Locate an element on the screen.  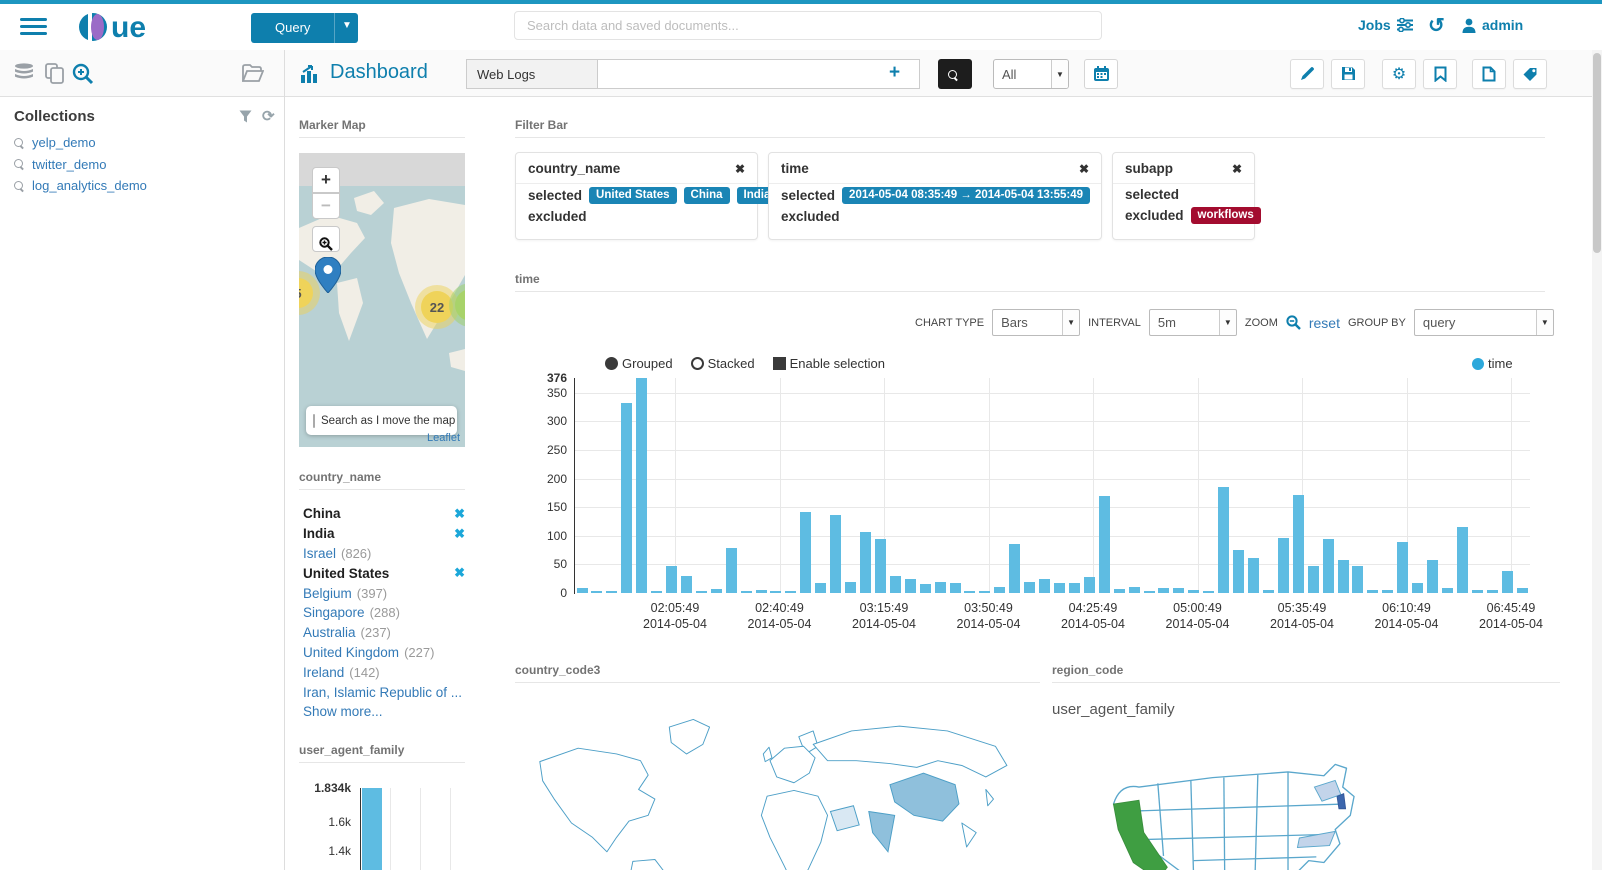
query-button: Query ▼ is located at coordinates (305, 28).